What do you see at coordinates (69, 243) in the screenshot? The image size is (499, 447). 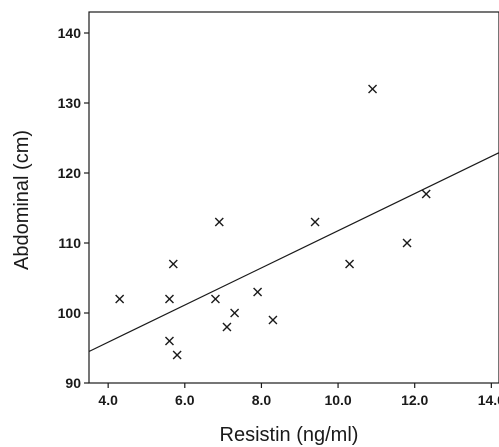 I see `y-tick-label-2: 110` at bounding box center [69, 243].